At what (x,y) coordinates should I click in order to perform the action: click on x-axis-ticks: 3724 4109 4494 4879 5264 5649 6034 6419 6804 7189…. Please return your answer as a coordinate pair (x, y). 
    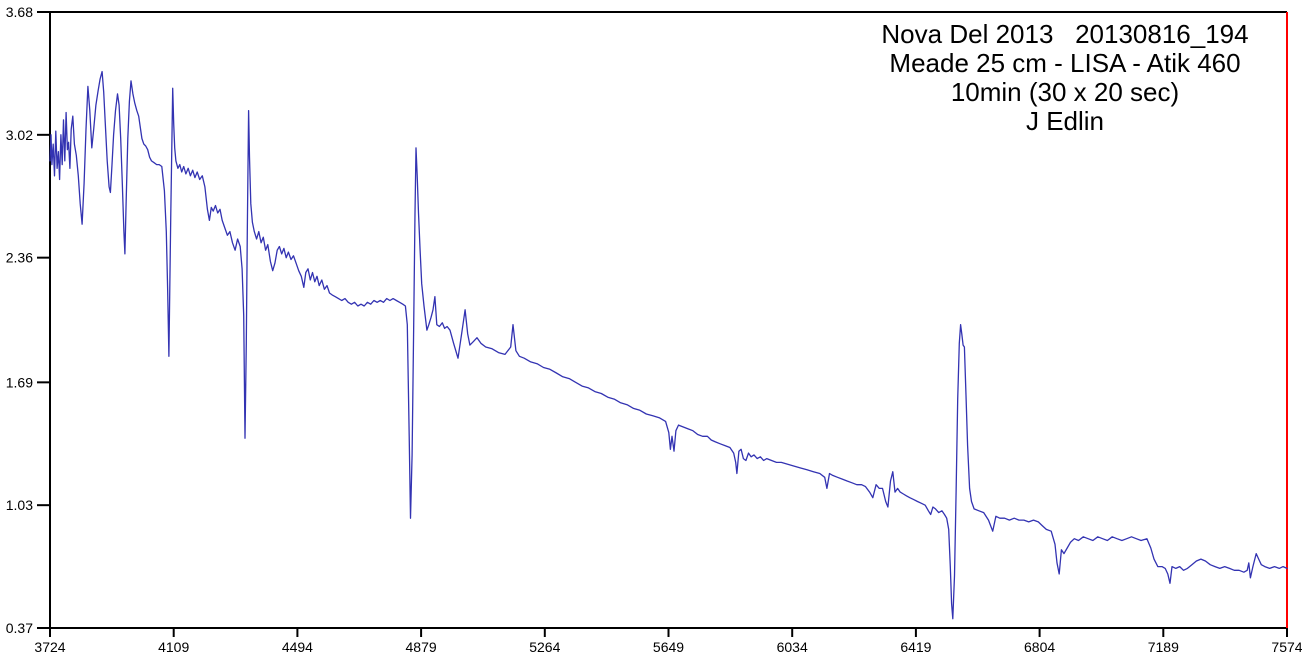
    Looking at the image, I should click on (668, 641).